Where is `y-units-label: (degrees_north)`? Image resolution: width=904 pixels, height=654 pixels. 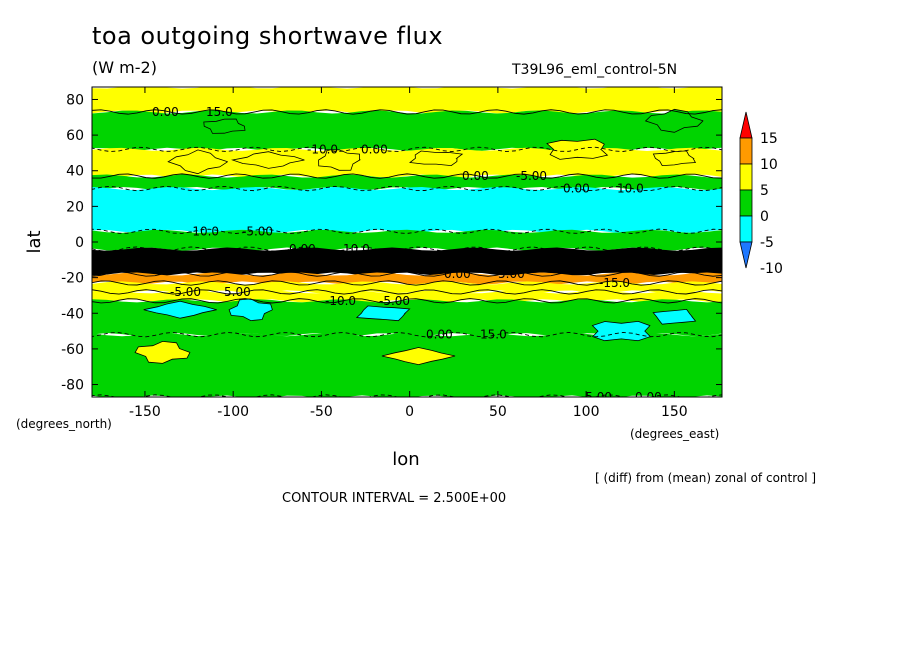
y-units-label: (degrees_north) is located at coordinates (64, 424).